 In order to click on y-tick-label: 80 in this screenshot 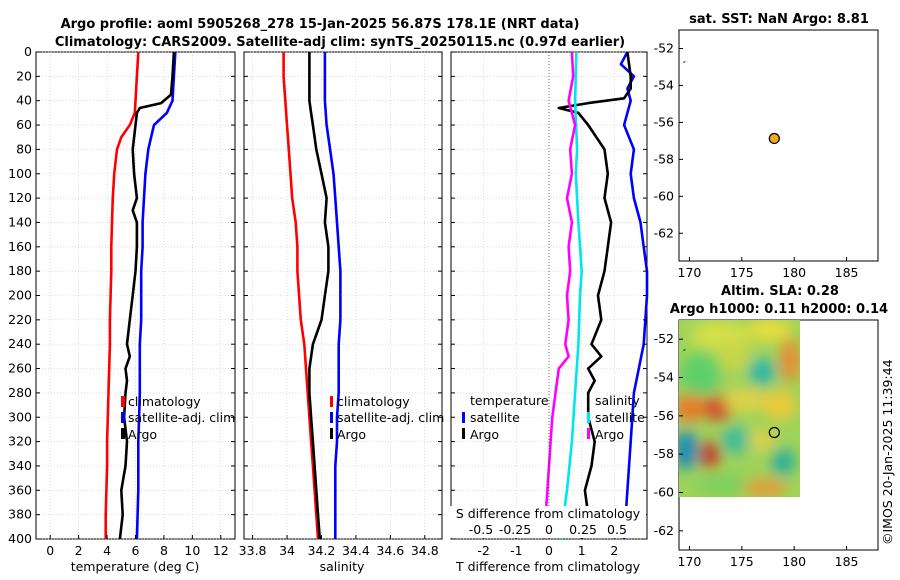, I will do `click(24, 148)`.